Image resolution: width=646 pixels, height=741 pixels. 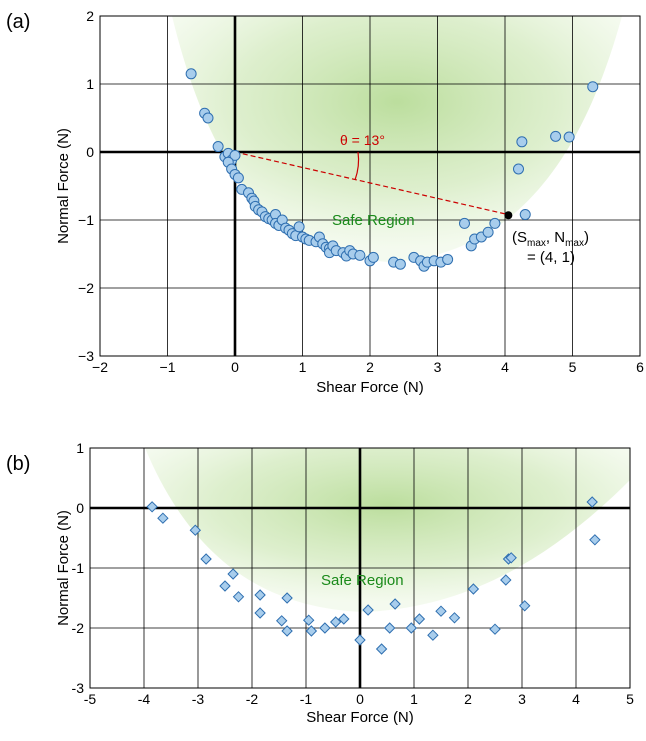 What do you see at coordinates (78, 628) in the screenshot?
I see `y-tick-label-b: -2` at bounding box center [78, 628].